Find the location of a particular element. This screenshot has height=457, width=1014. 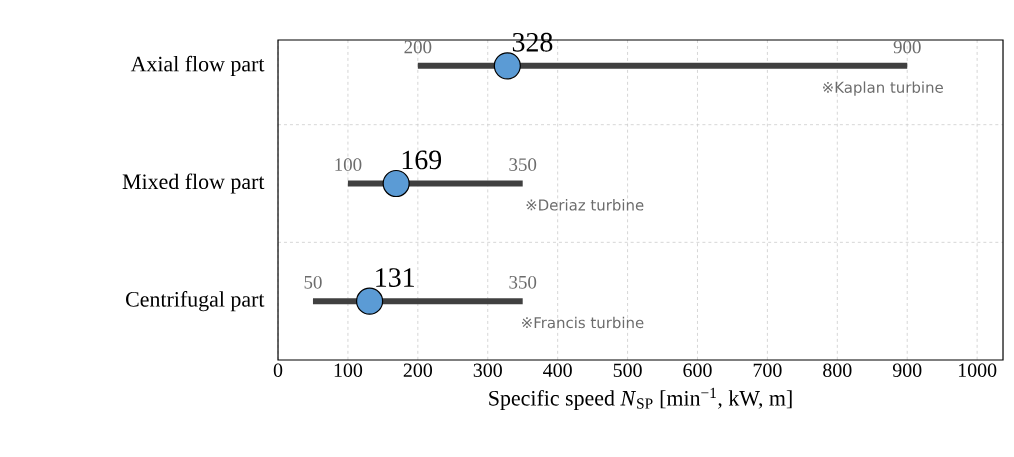

data-label: 131 is located at coordinates (395, 277).